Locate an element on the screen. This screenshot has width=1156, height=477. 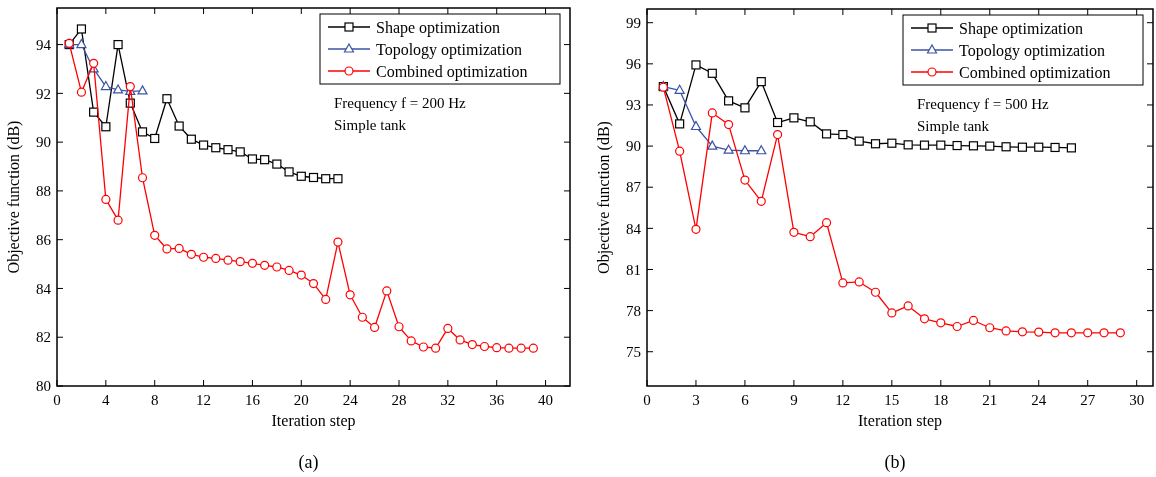
y-tick-label: 87 is located at coordinates (634, 187).